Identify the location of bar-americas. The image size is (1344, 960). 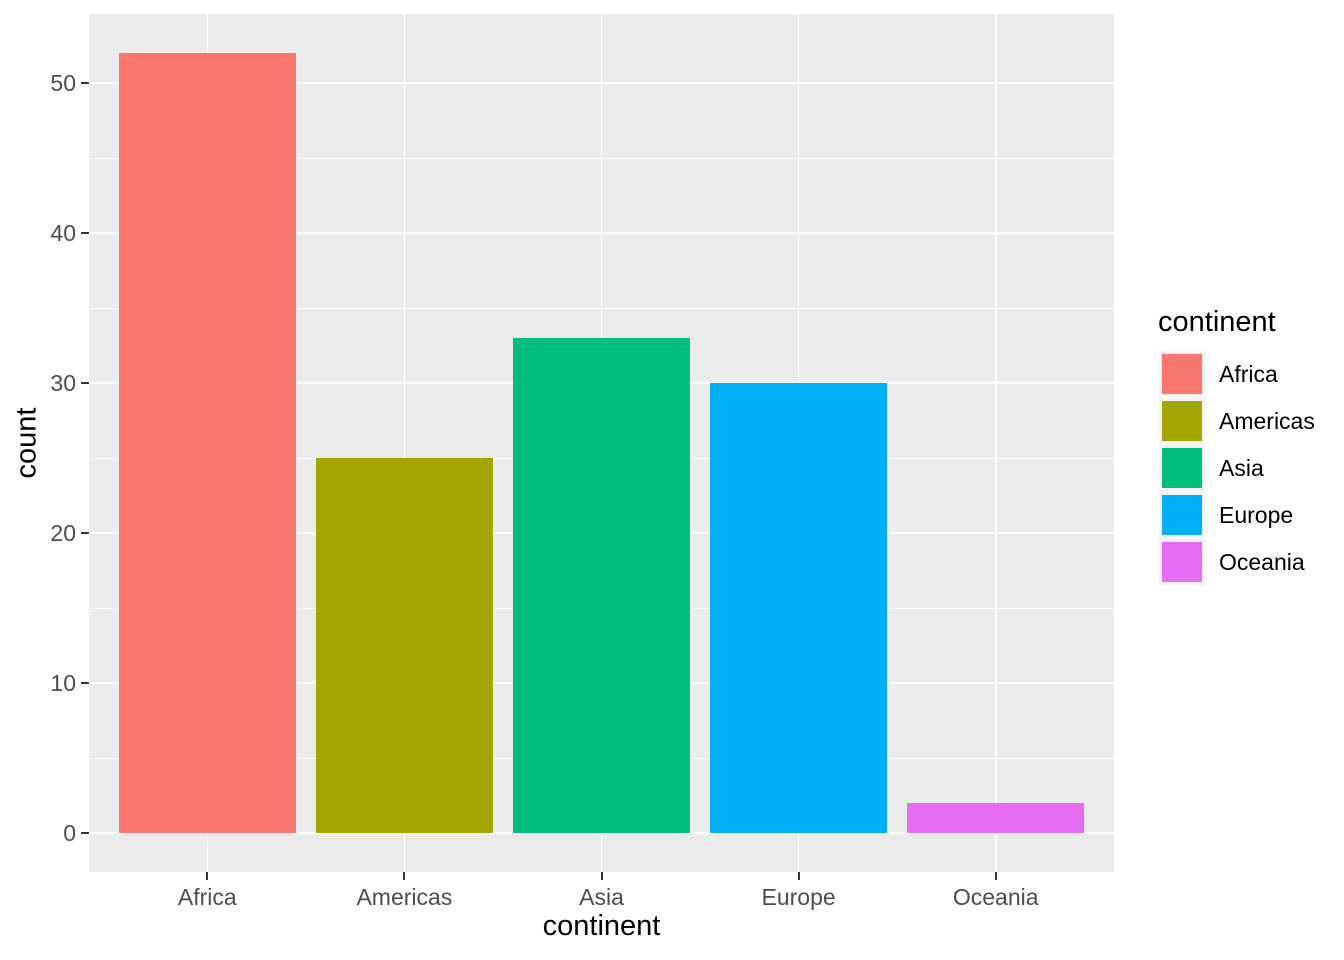
(404, 645).